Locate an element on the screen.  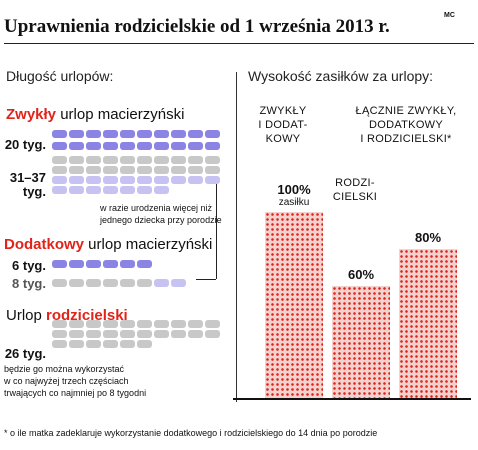
rodzicielski-label-red: rodzicielski is located at coordinates (87, 315).